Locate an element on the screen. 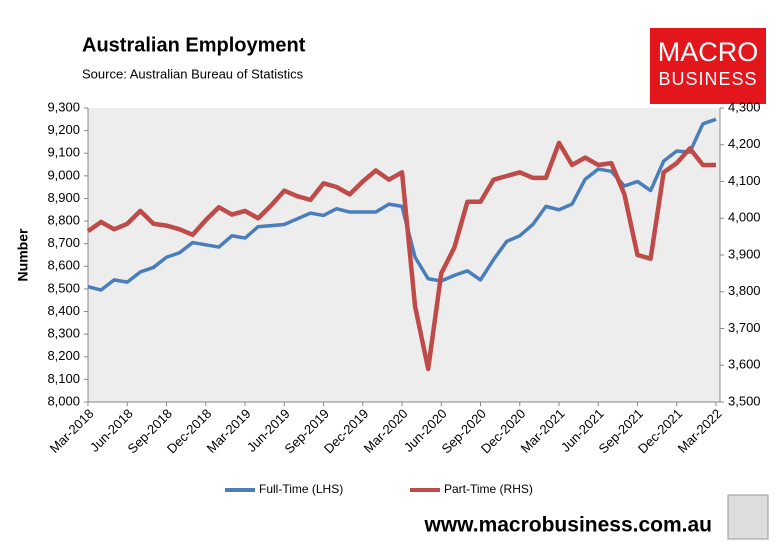  y-tick-label: 9,300 is located at coordinates (63, 106).